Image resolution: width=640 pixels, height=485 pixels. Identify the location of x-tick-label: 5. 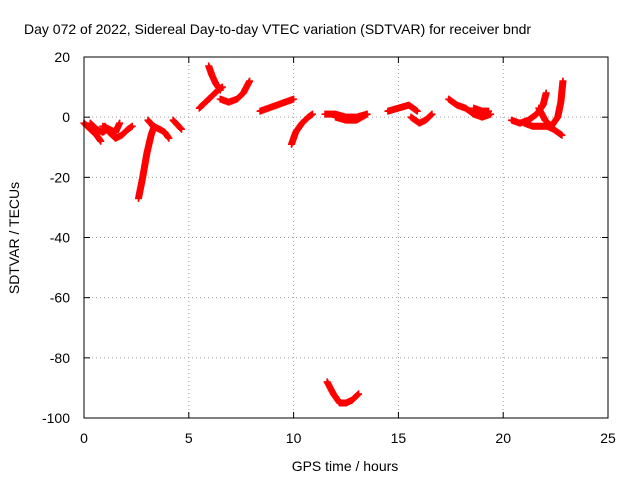
(189, 438).